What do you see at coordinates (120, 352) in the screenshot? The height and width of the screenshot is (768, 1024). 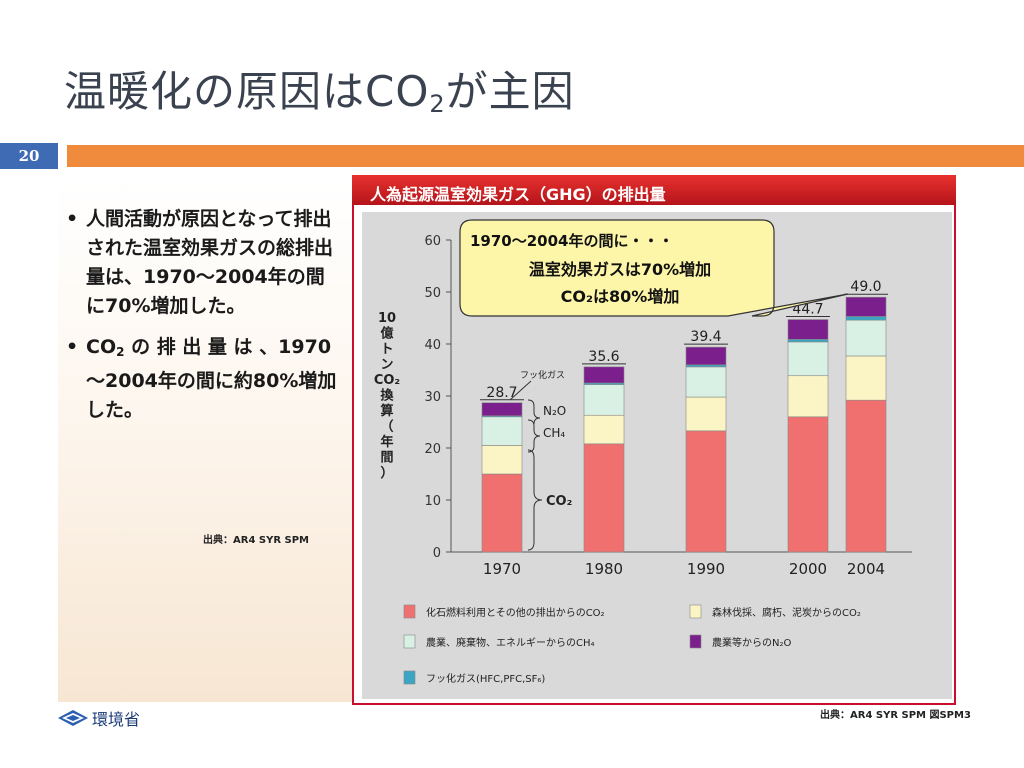 I see `bullet-subscript: 2` at bounding box center [120, 352].